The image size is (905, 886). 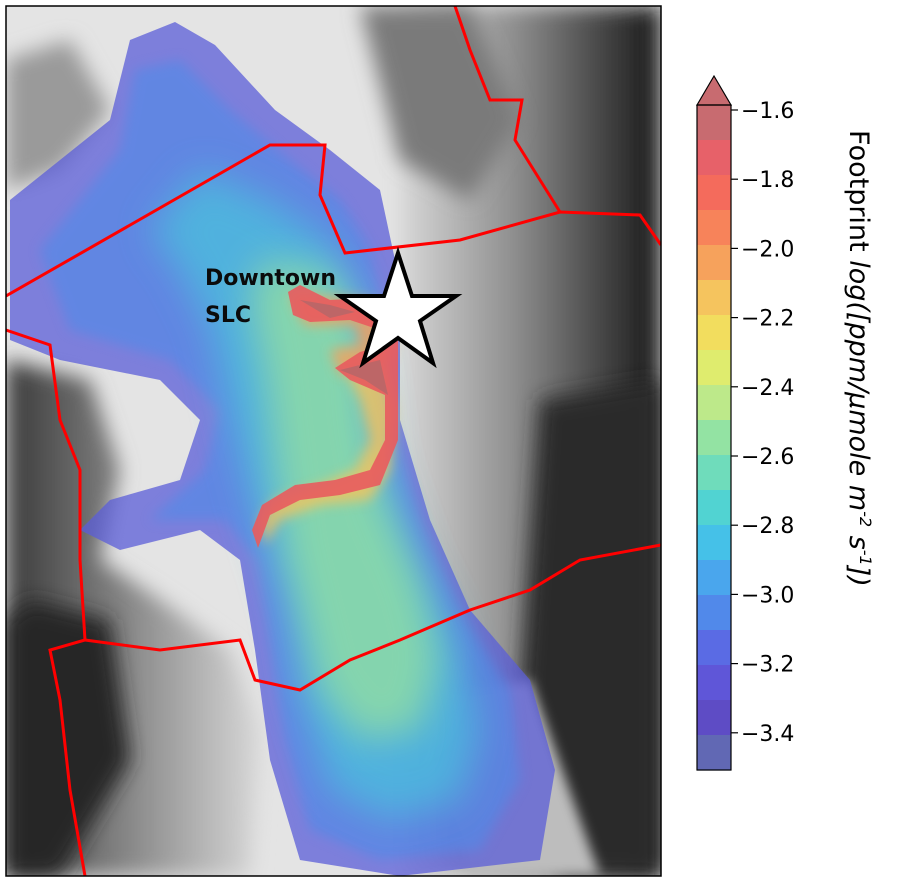 I want to click on colorbar-extend-arrow, so click(x=714, y=90).